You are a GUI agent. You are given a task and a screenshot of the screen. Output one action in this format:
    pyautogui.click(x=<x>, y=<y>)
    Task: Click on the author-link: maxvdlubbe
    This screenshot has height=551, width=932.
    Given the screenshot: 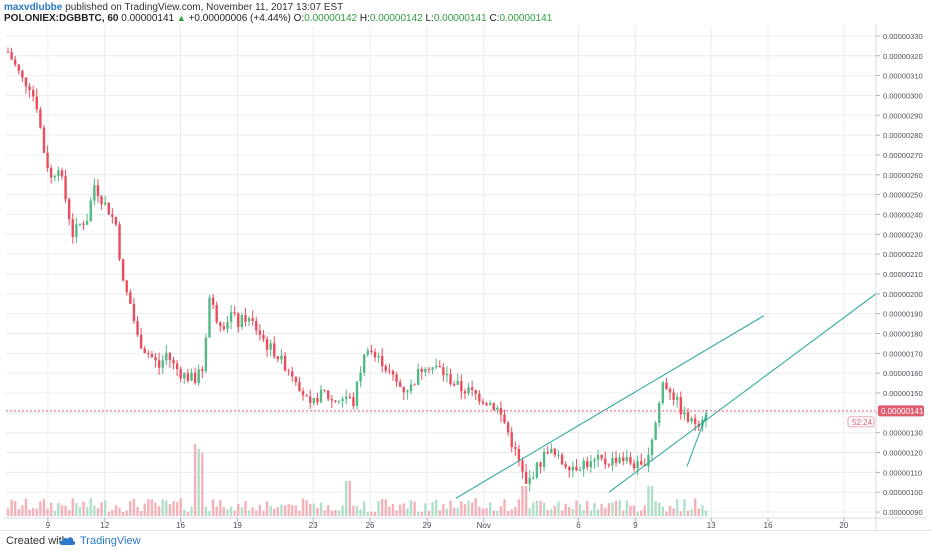 What is the action you would take?
    pyautogui.click(x=33, y=7)
    